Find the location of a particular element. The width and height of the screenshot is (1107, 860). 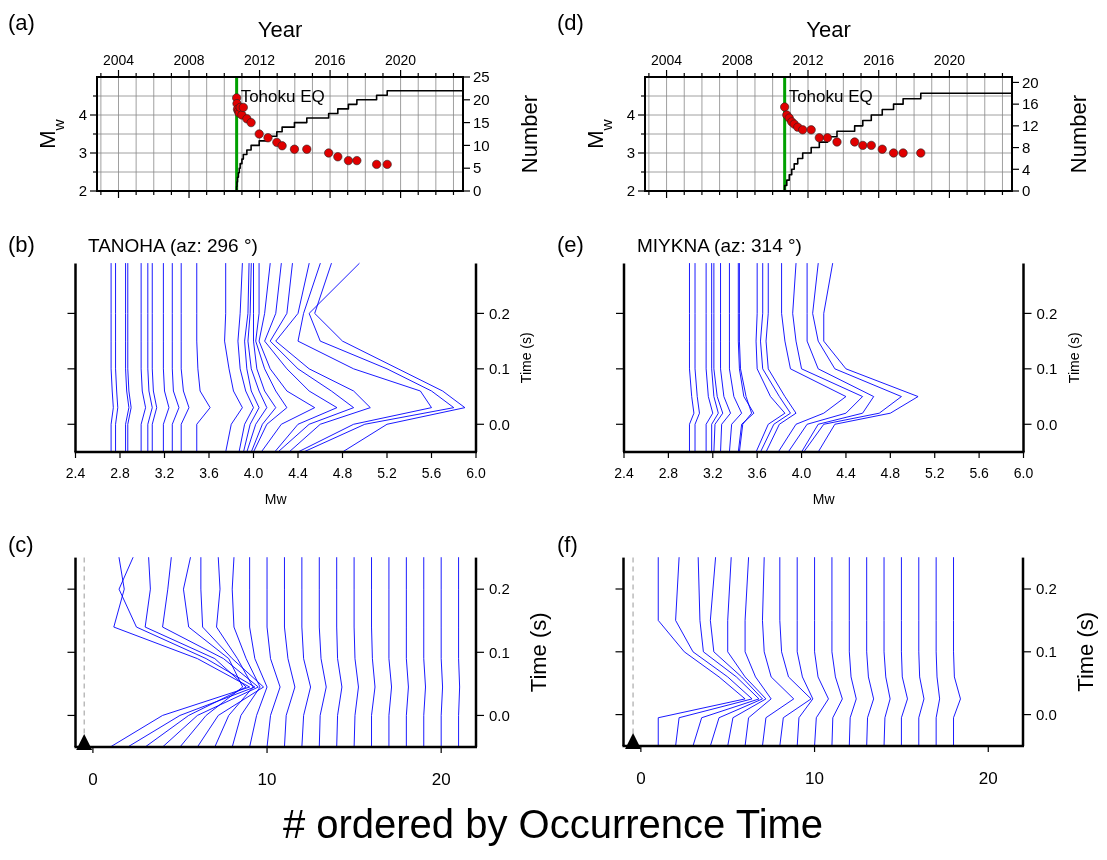

chart-subtitle: TANOHA (az: 296 °) is located at coordinates (173, 245).